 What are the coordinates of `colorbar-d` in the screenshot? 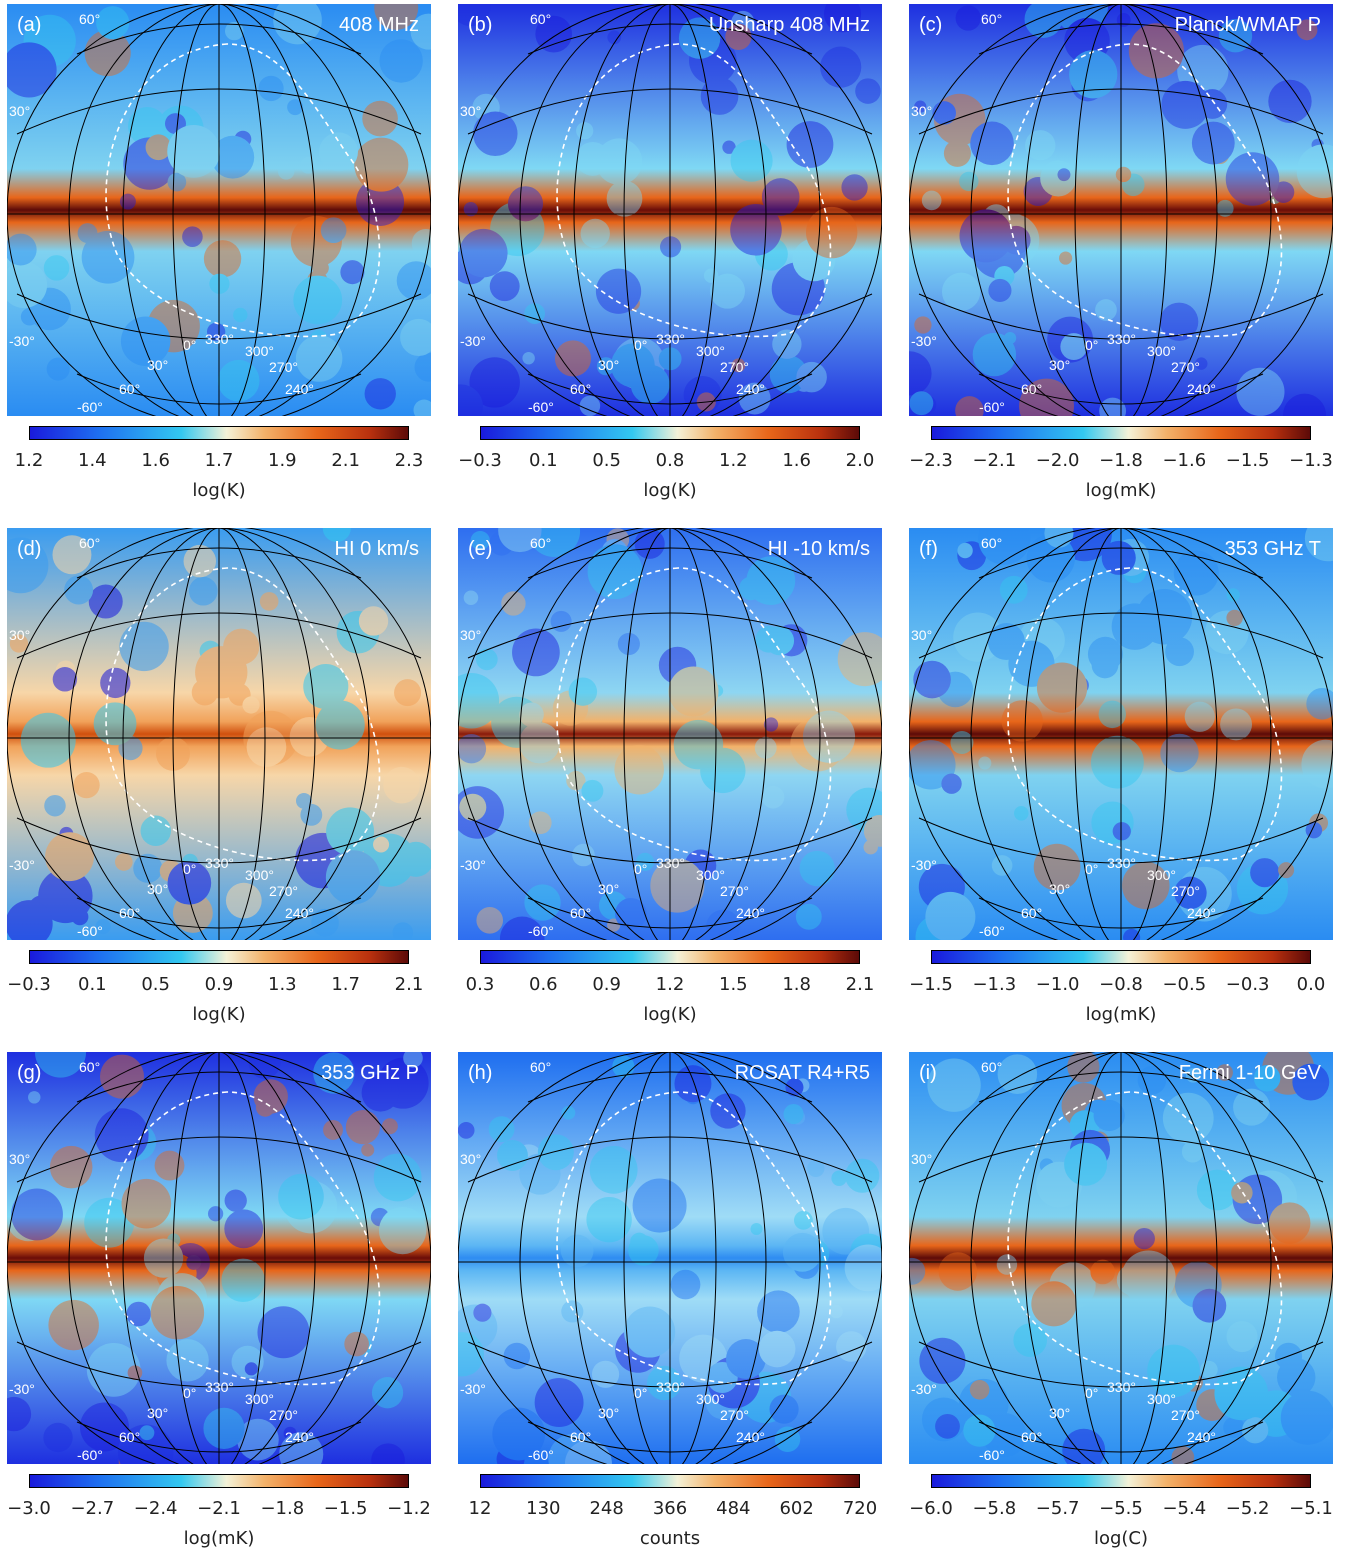 It's located at (219, 957).